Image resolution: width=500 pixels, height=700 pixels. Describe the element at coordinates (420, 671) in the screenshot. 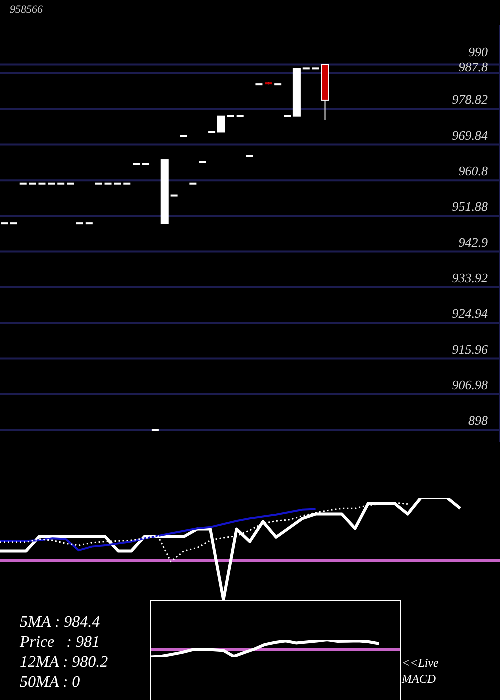

I see `text: <<Live MACD` at that location.